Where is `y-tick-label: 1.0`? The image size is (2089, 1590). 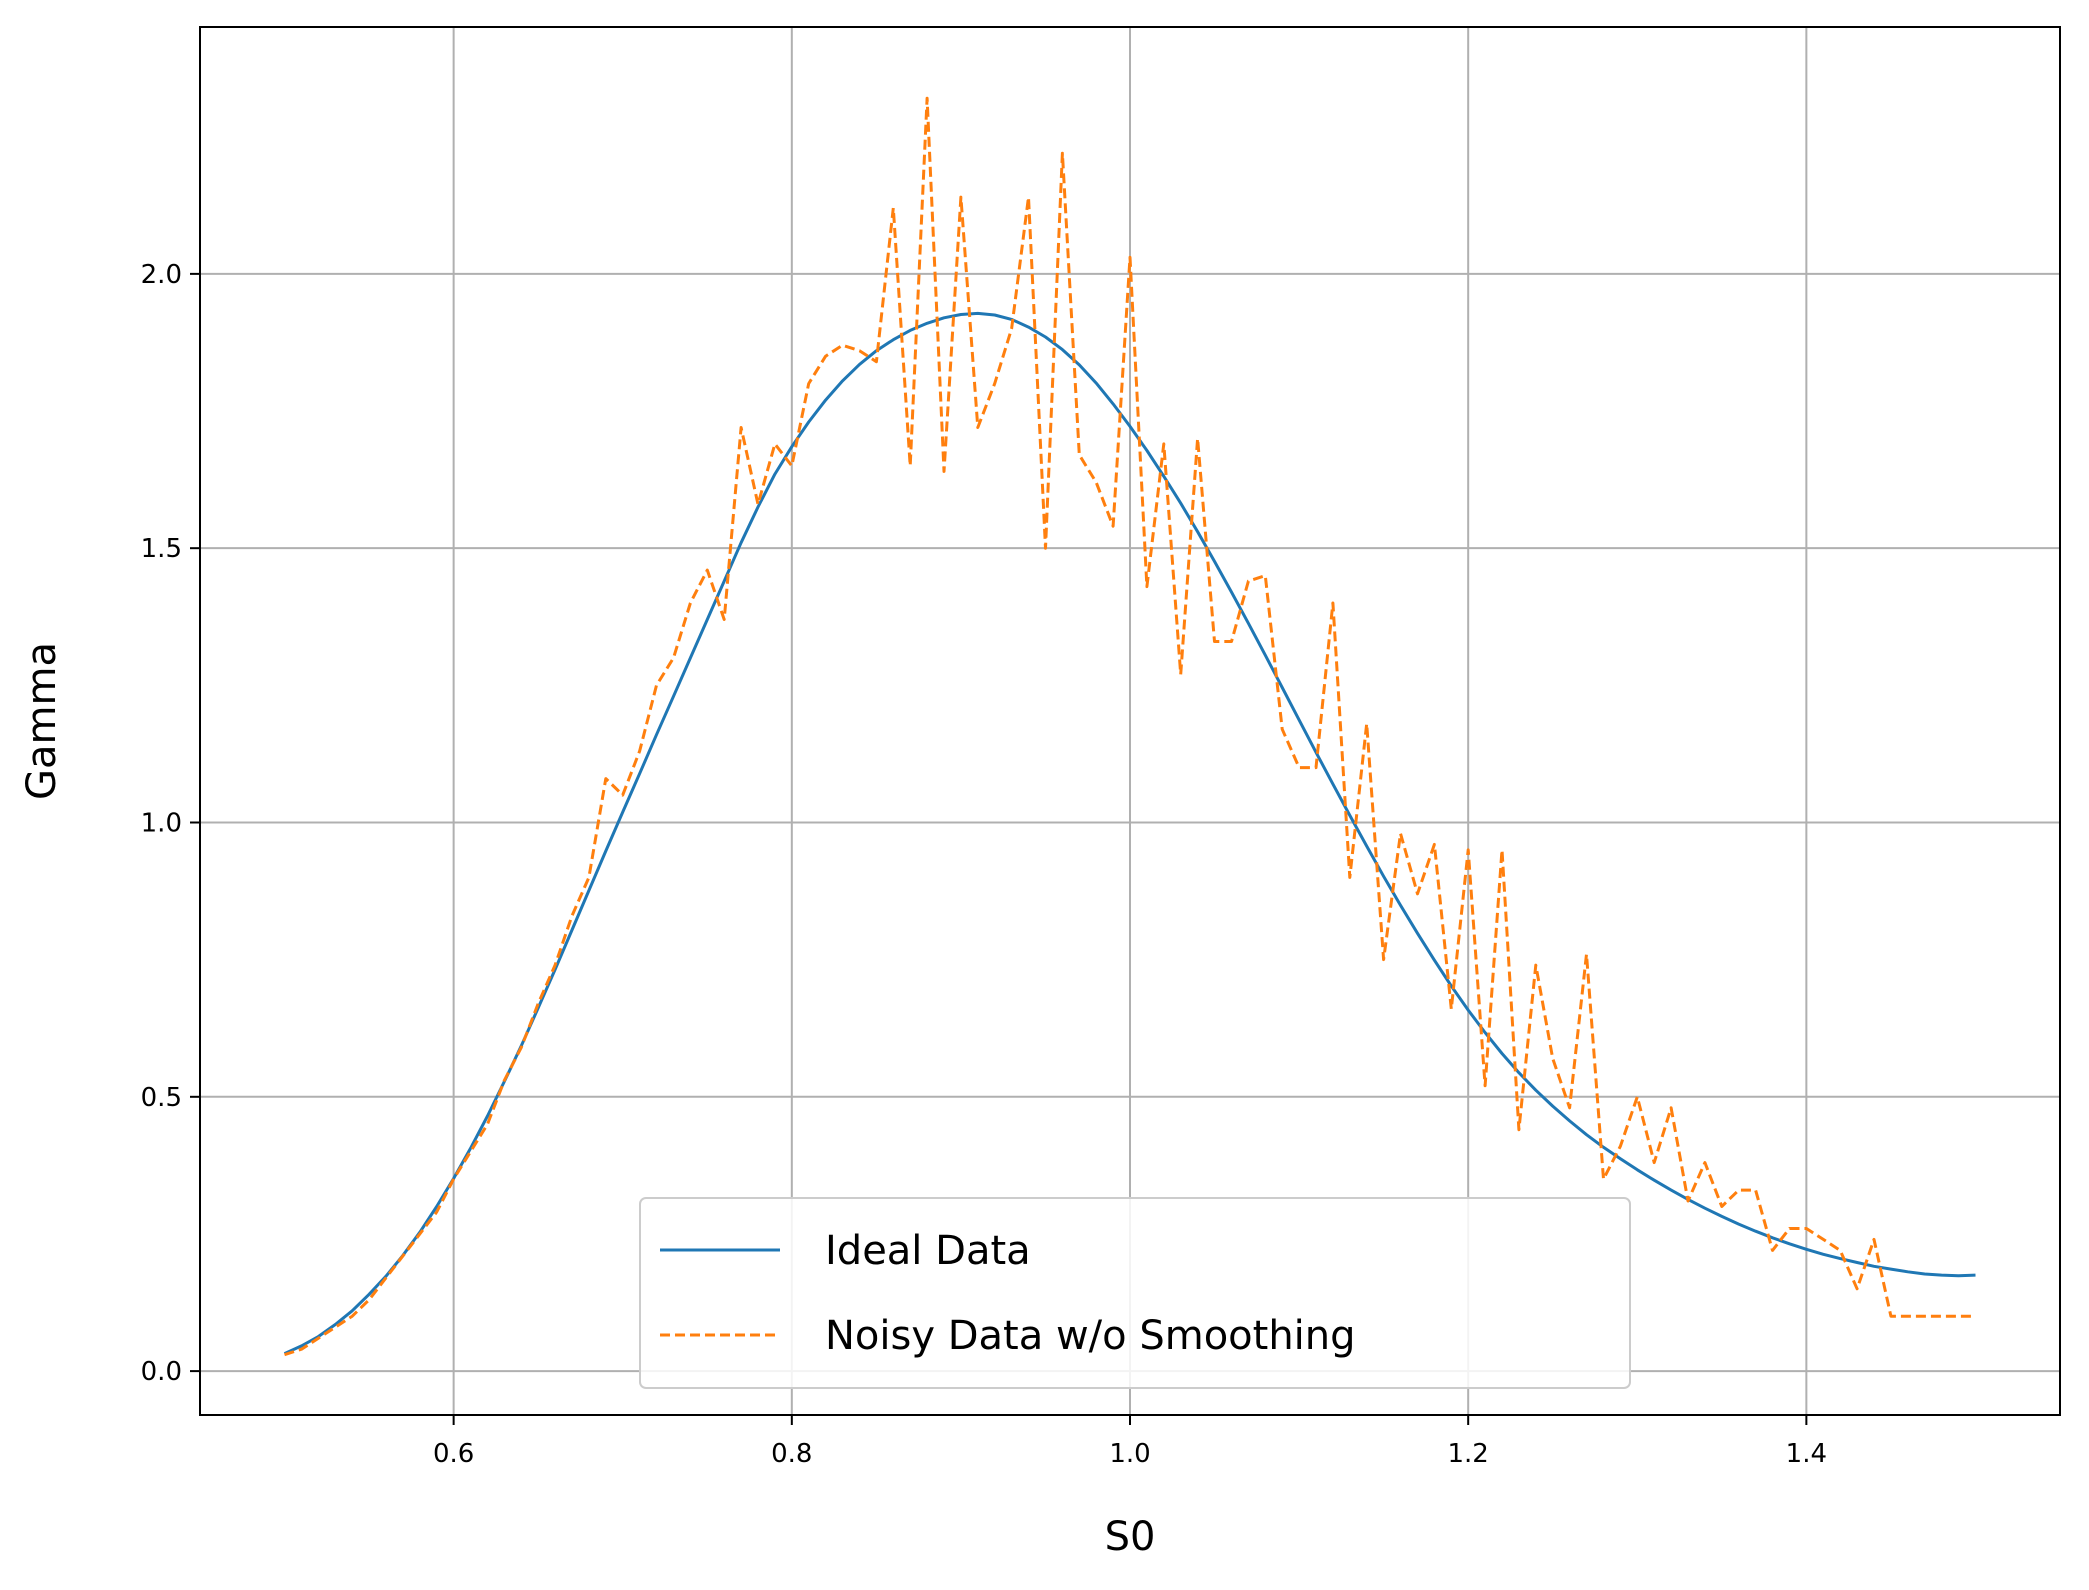 y-tick-label: 1.0 is located at coordinates (161, 823).